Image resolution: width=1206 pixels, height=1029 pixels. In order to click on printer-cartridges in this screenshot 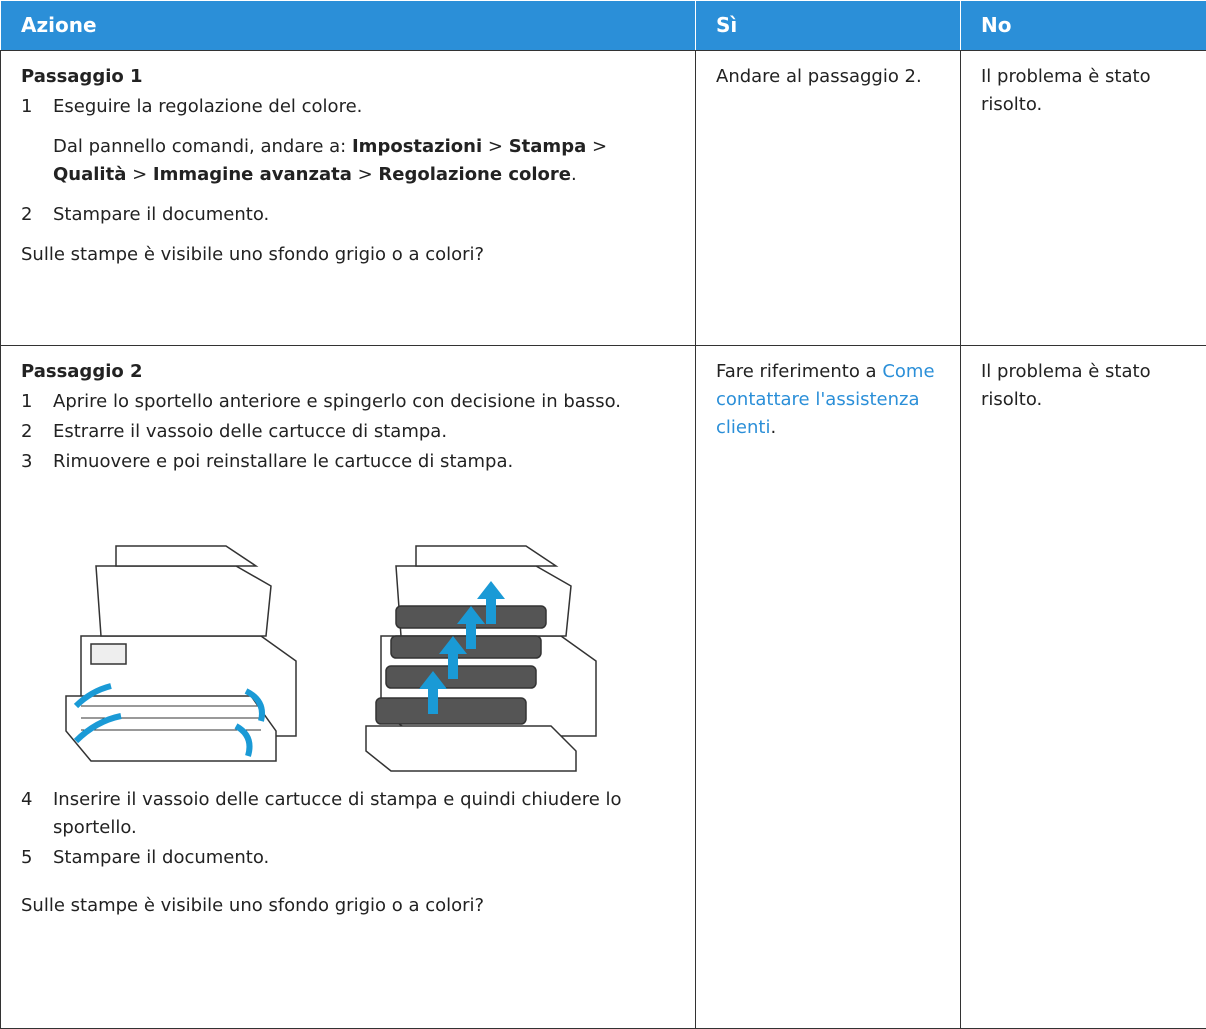, I will do `click(481, 658)`.